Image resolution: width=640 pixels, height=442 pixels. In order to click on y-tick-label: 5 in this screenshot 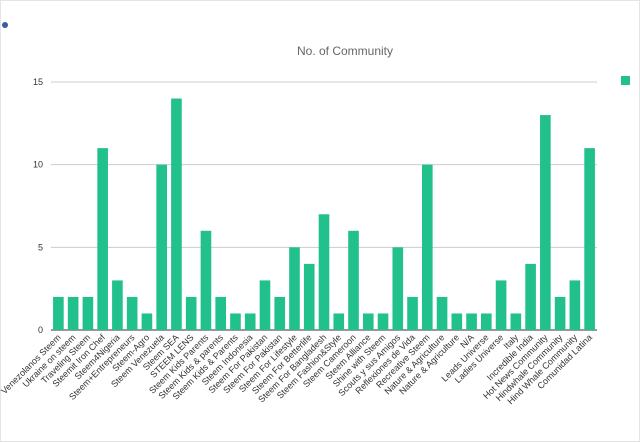, I will do `click(40, 247)`.